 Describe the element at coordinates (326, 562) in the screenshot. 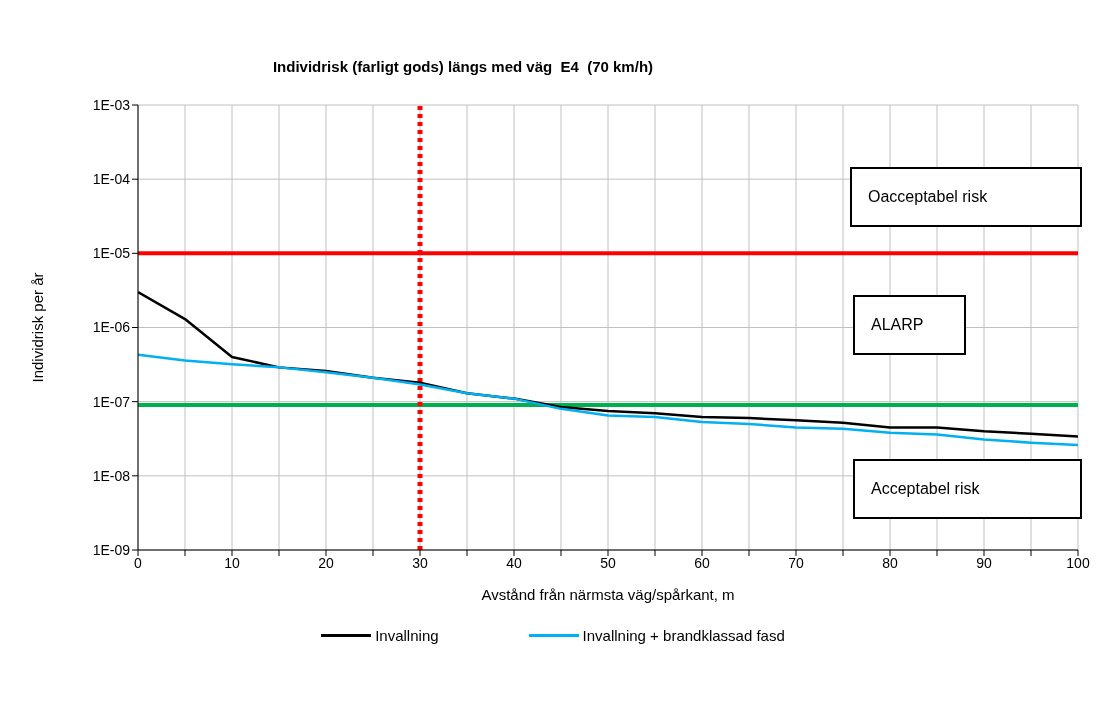

I see `x-tick-label: 20` at that location.